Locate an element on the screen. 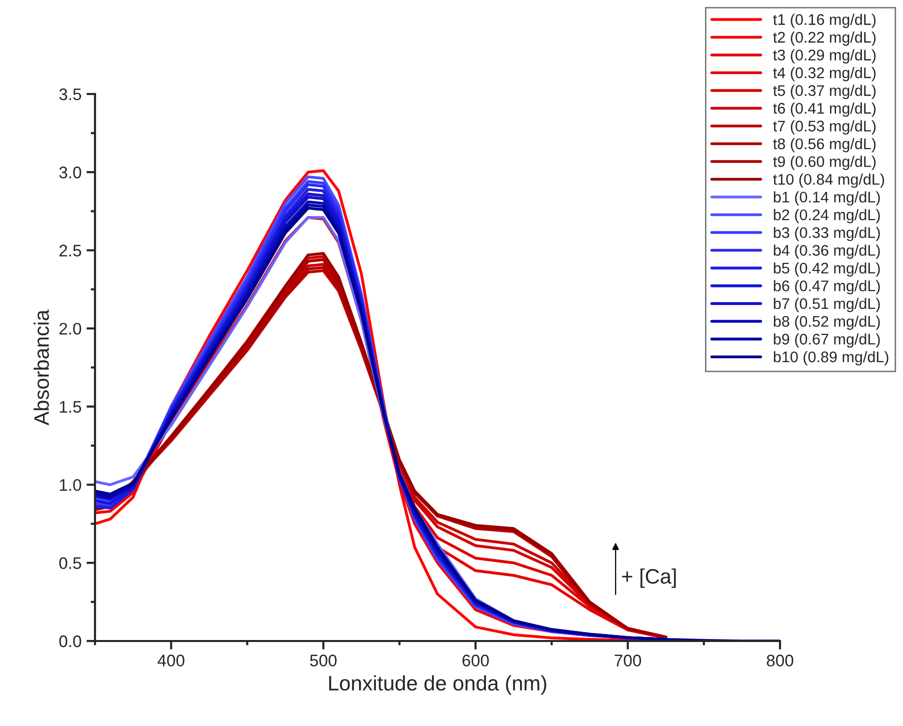 This screenshot has height=726, width=903. legend-label: t7 (0.53 mg/dL) is located at coordinates (824, 127).